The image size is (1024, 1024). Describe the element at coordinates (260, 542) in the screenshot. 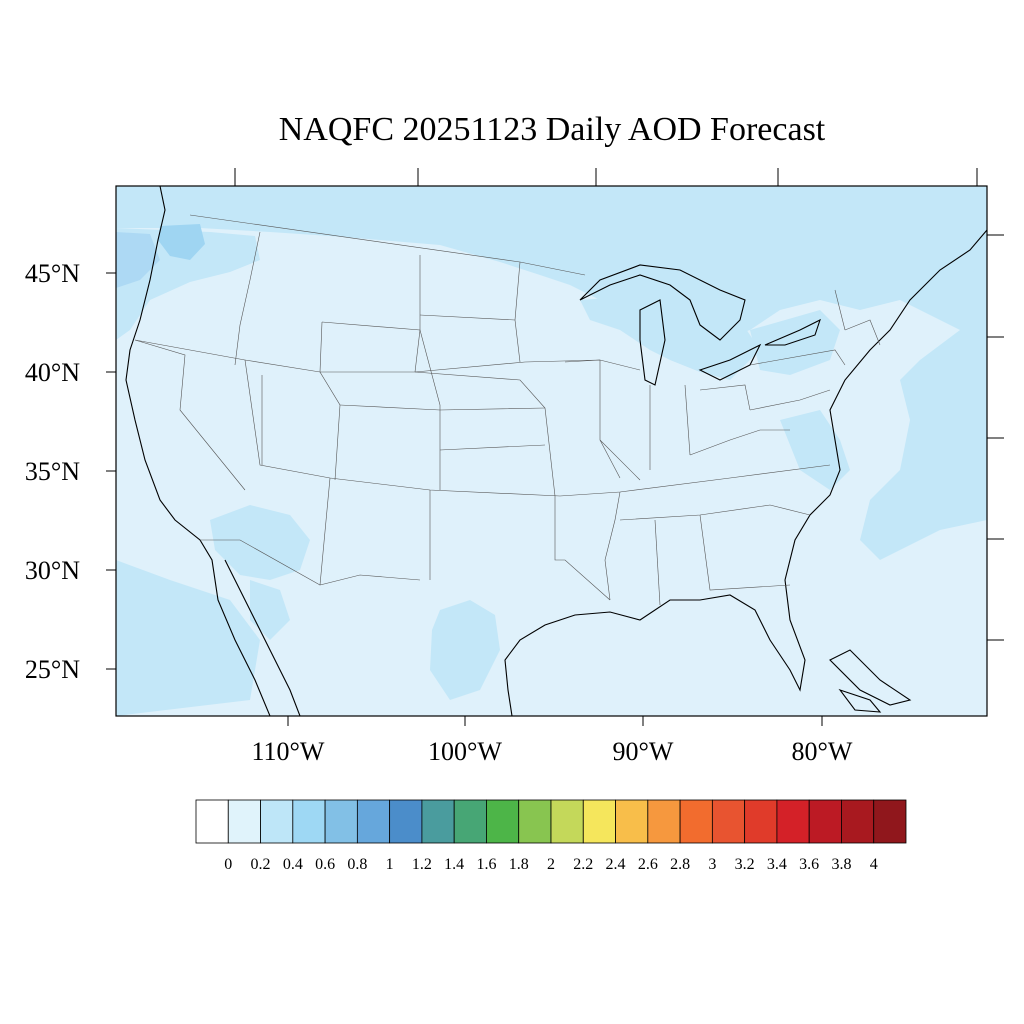

I see `aod-region-sonora` at that location.